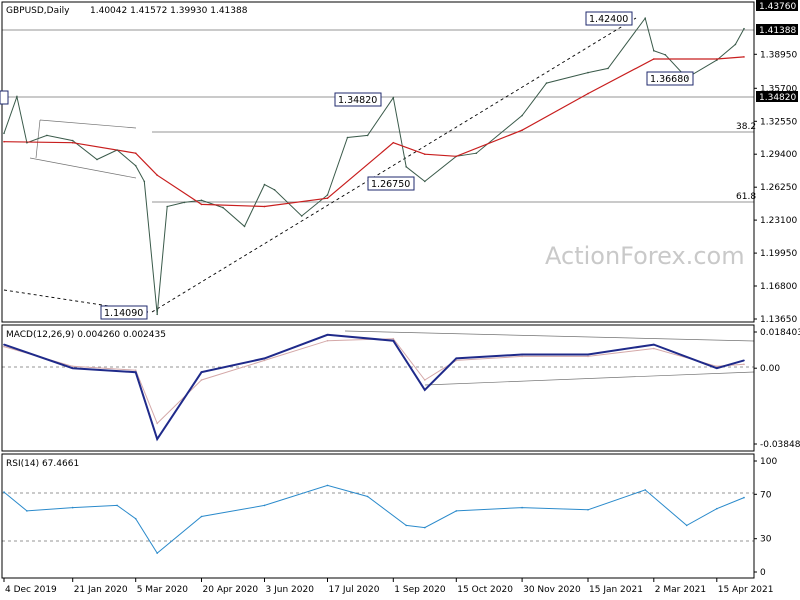  I want to click on watermark: ActionForex.com, so click(645, 256).